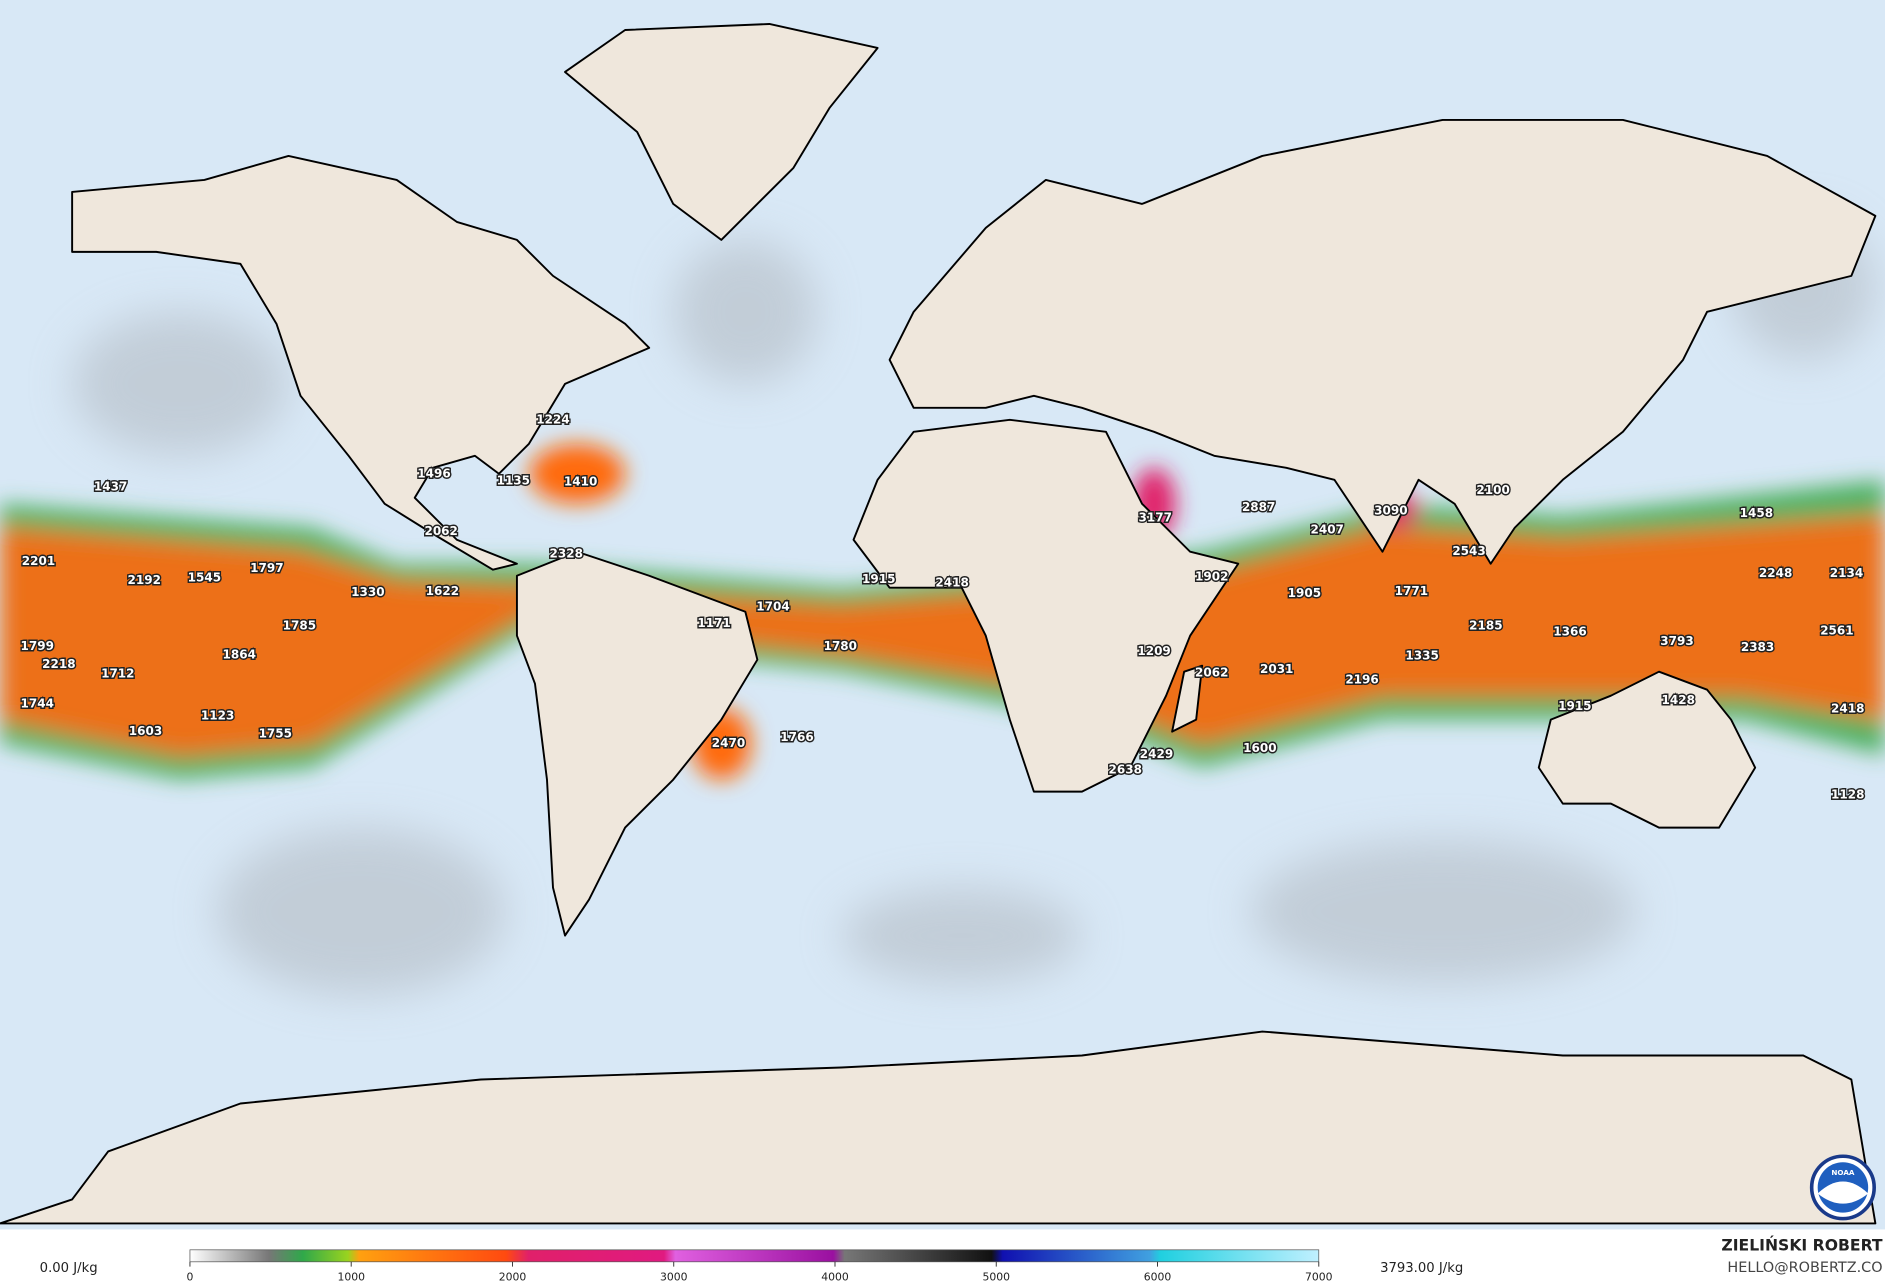 The height and width of the screenshot is (1287, 1885). What do you see at coordinates (796, 737) in the screenshot?
I see `value-label: 1766` at bounding box center [796, 737].